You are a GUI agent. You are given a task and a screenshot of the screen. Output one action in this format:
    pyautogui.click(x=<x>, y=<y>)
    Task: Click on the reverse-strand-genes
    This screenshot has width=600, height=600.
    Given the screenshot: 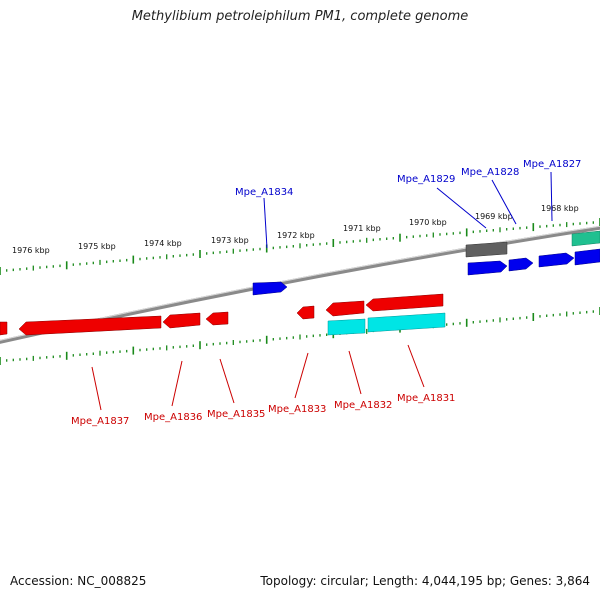 What is the action you would take?
    pyautogui.click(x=223, y=314)
    